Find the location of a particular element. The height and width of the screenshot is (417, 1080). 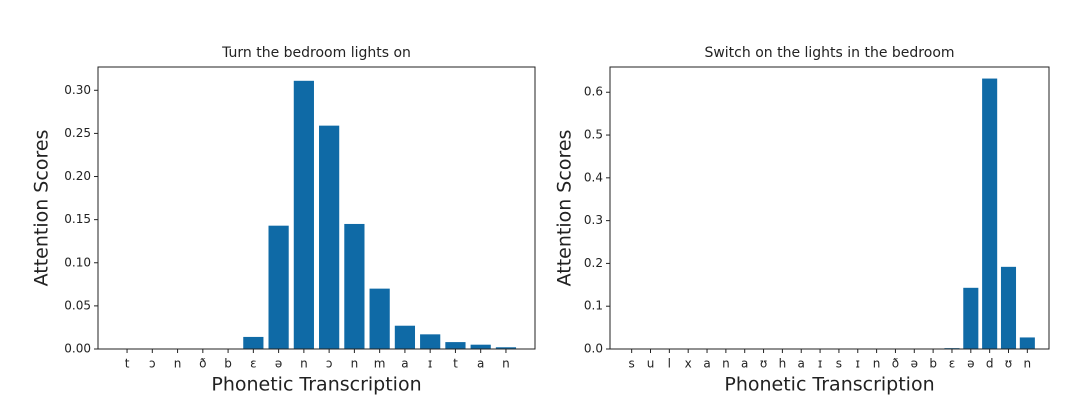

y-tick-label: 0.25 is located at coordinates (77, 133).